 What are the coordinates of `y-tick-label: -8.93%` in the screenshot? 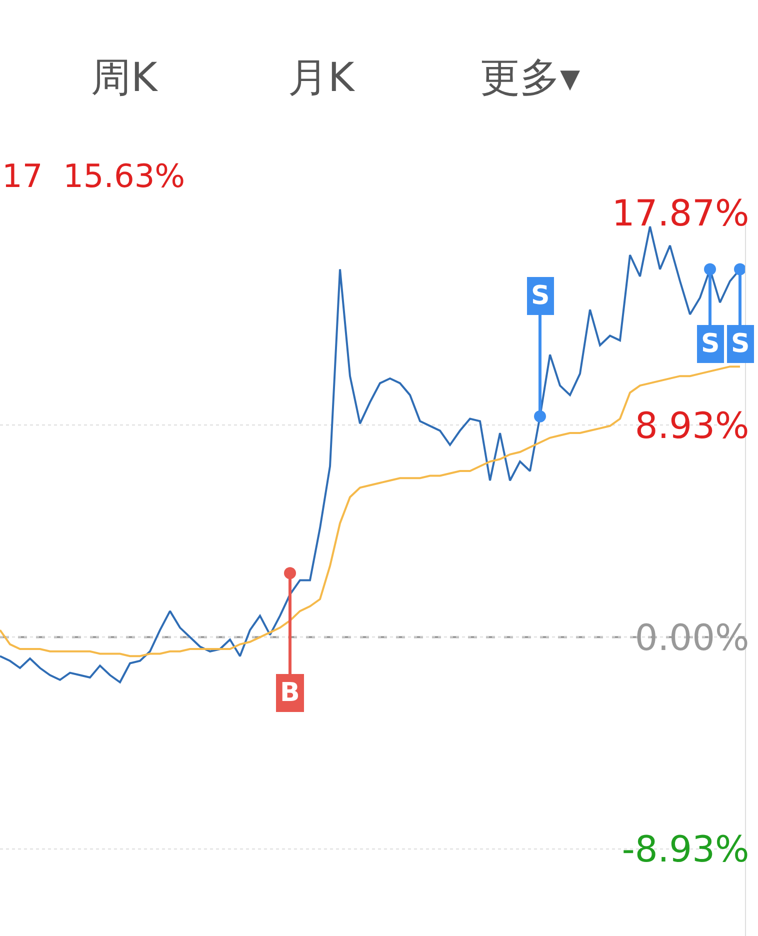 It's located at (686, 850).